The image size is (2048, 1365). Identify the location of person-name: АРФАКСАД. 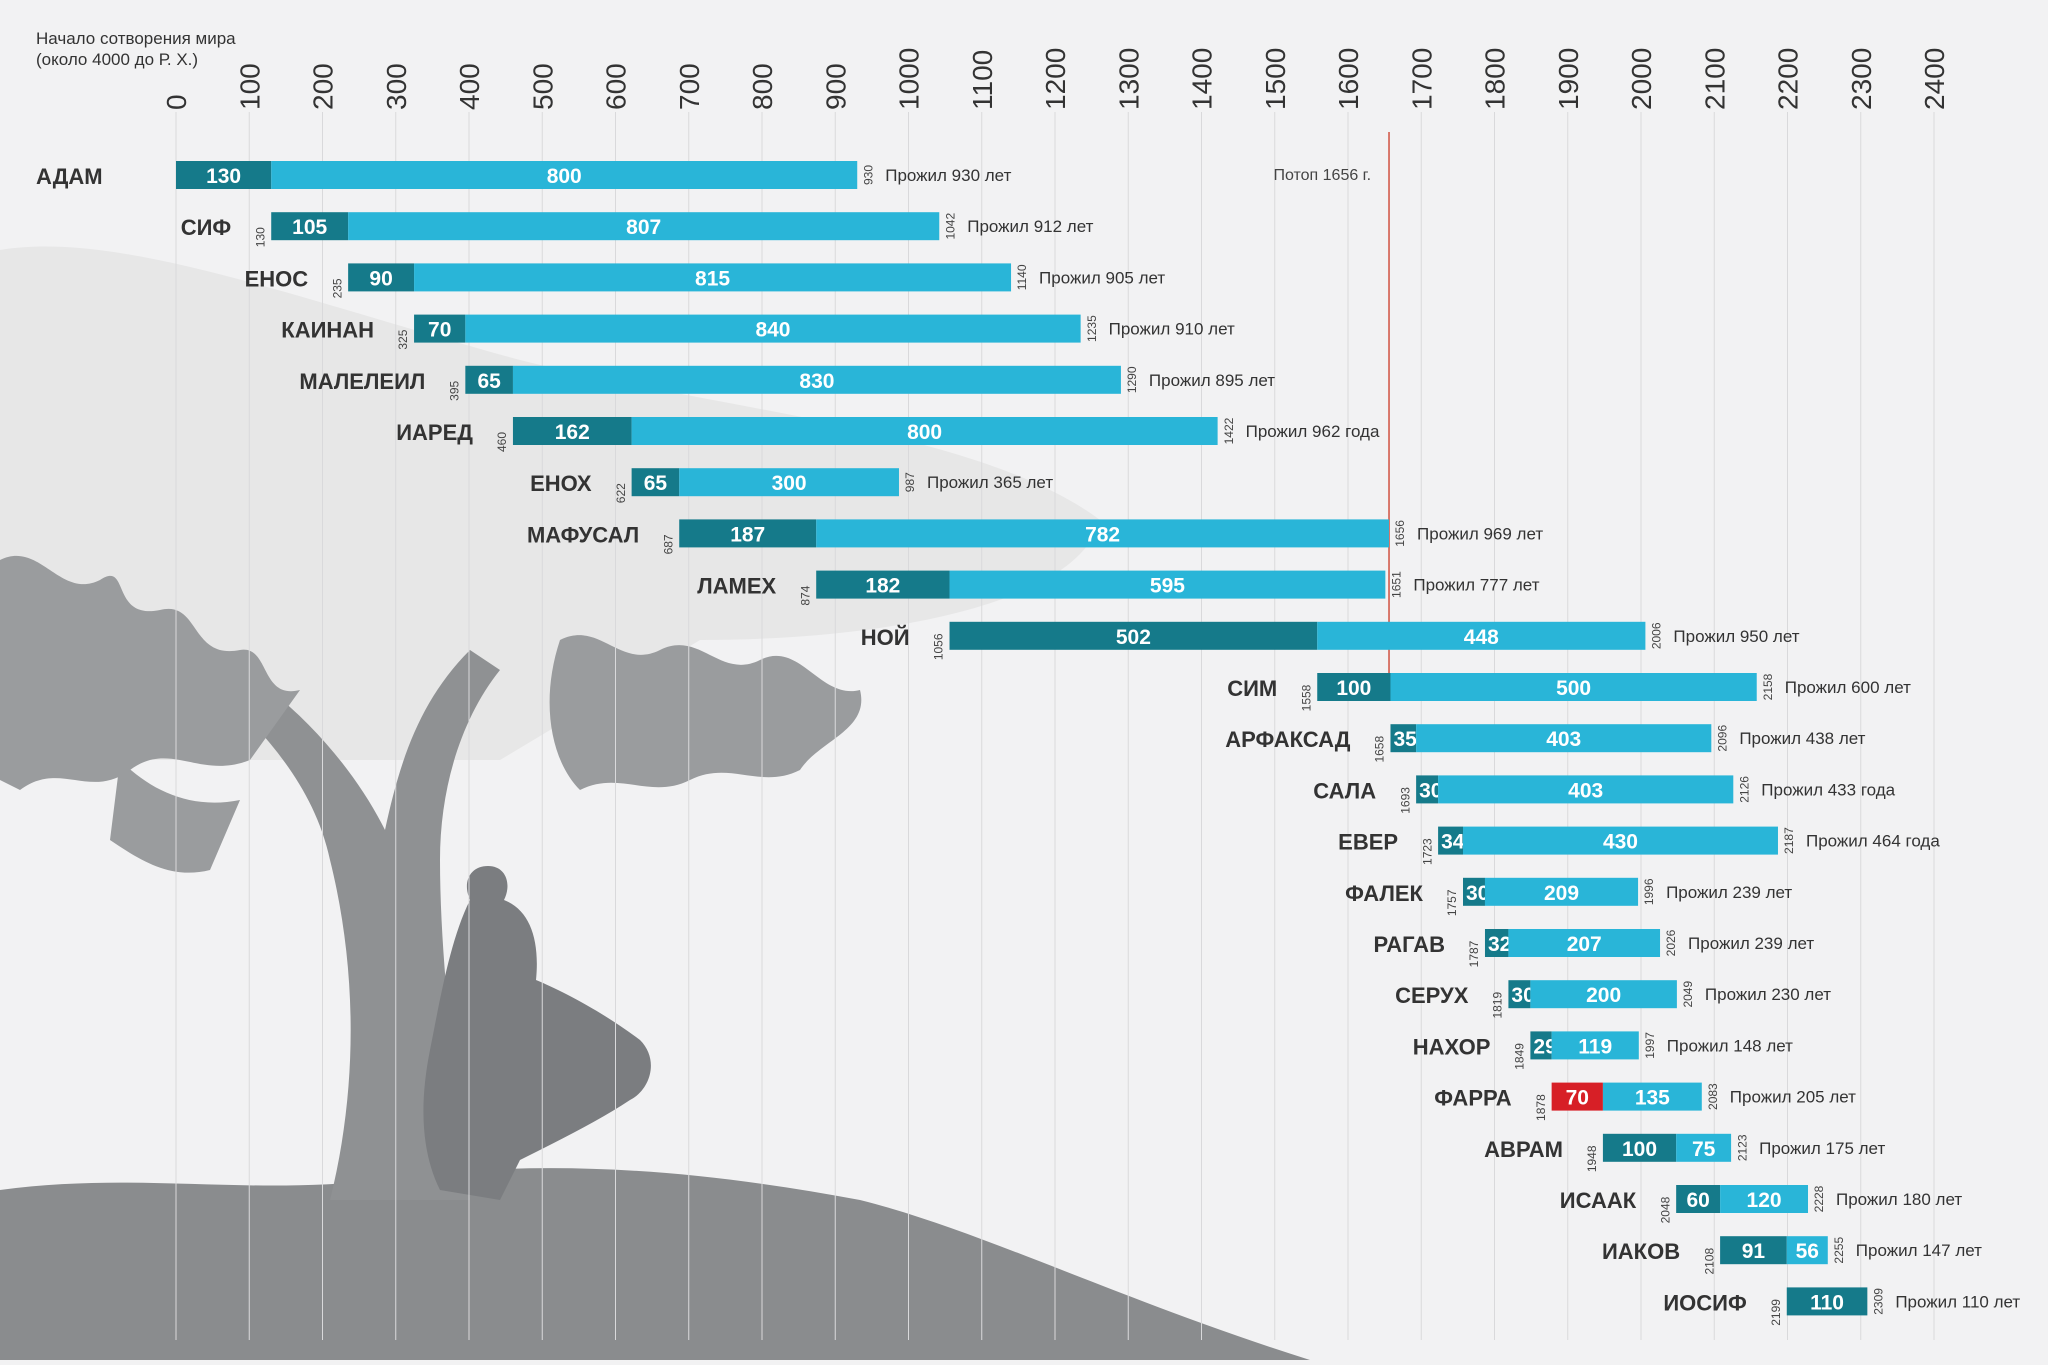
(1288, 739).